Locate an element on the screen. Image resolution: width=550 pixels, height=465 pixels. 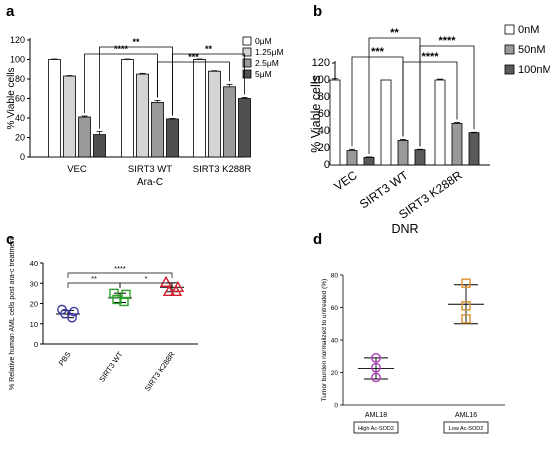
panel-a-legend-label: 1.25μM is located at coordinates (269, 52).